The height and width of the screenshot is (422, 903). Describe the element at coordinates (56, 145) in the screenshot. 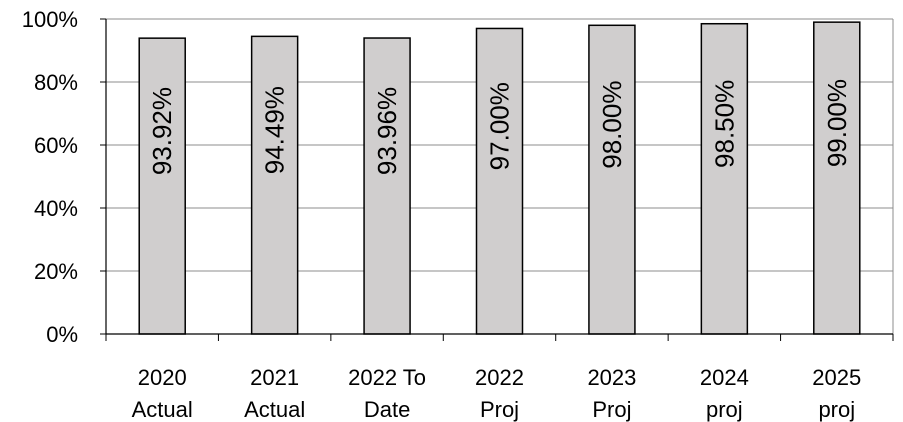

I see `y-tick-label: 60%` at that location.